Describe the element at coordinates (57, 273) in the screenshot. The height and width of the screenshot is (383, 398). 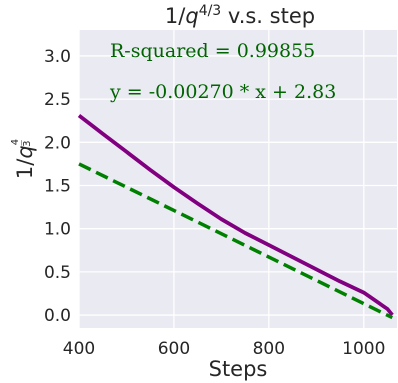
I see `y-tick-label: 0.5` at that location.